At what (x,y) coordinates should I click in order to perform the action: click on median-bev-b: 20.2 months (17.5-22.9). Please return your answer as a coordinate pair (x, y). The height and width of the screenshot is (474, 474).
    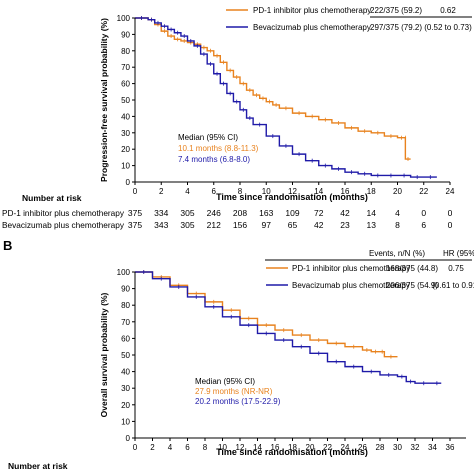
    Looking at the image, I should click on (238, 401).